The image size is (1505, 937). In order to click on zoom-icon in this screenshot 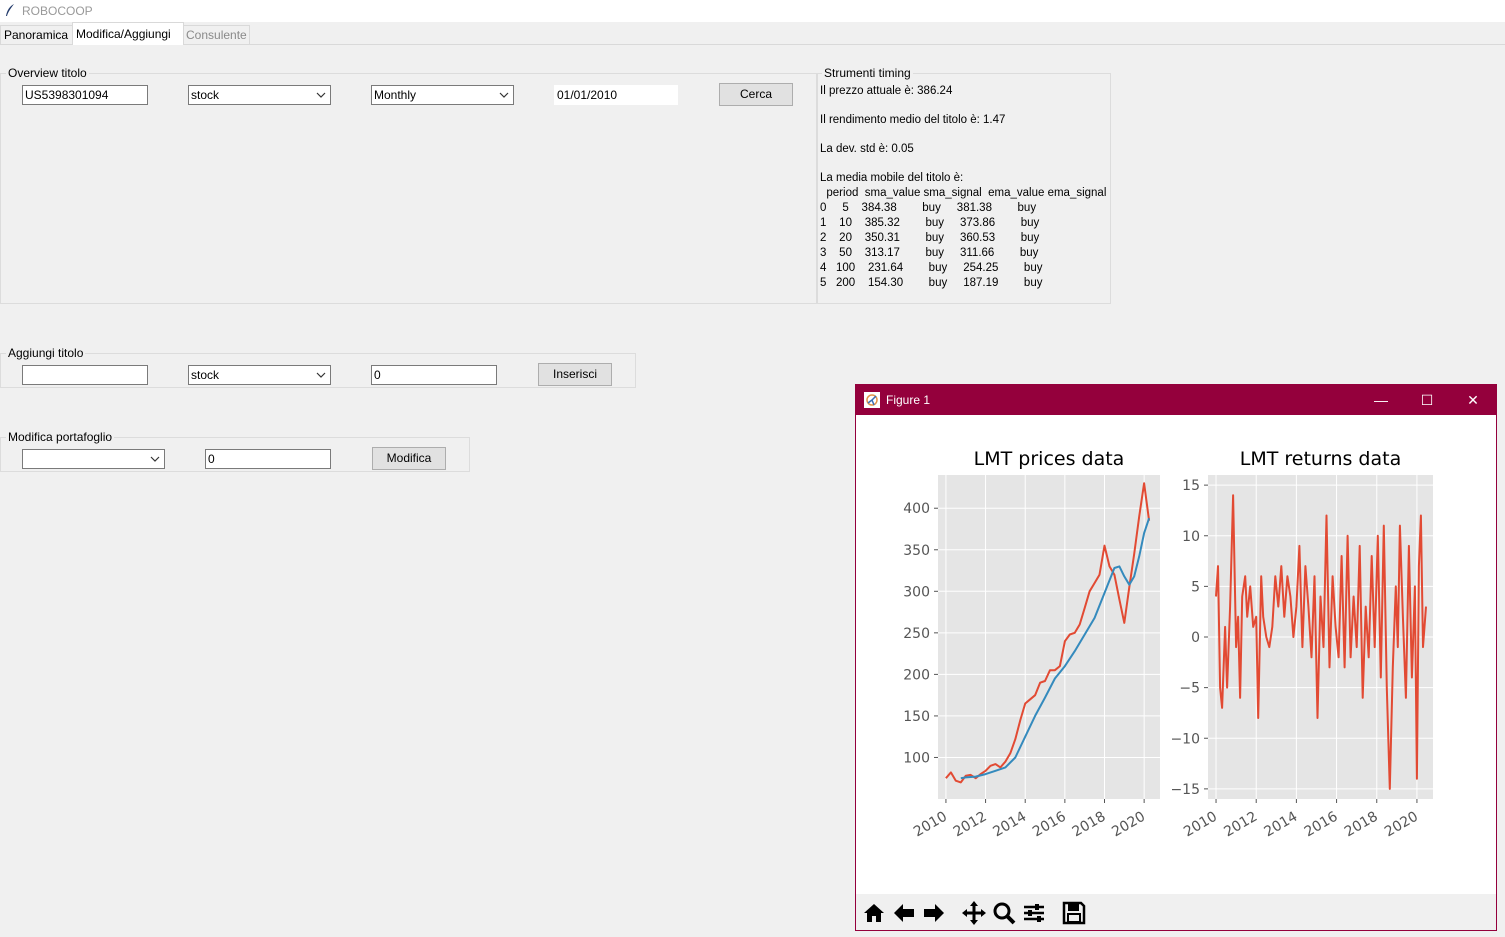, I will do `click(1004, 913)`.